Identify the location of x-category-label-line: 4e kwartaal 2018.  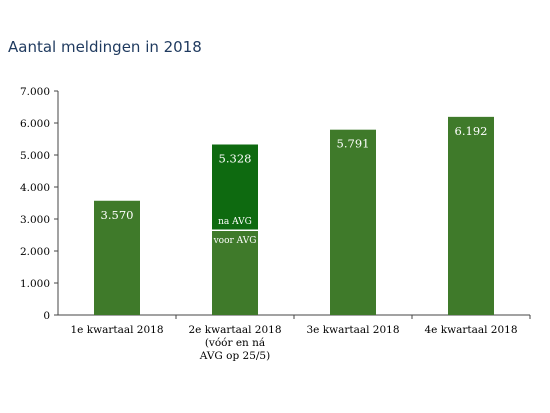
(470, 330).